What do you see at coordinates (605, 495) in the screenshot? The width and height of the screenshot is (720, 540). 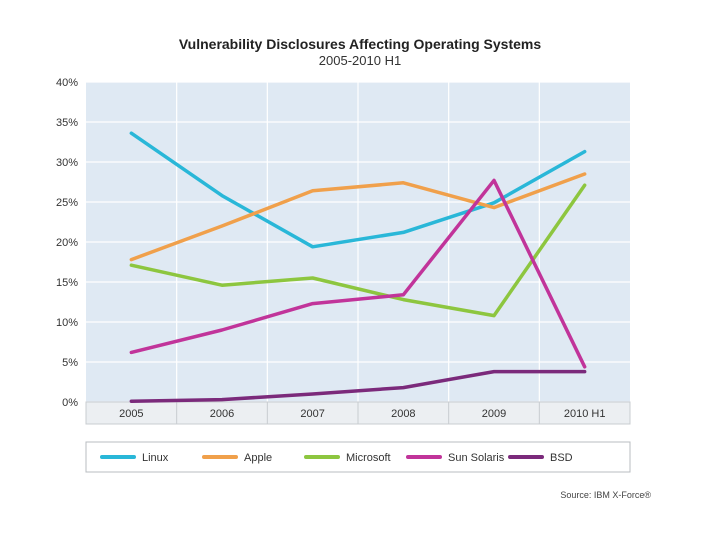 I see `source-note: Source: IBM X-Force®` at bounding box center [605, 495].